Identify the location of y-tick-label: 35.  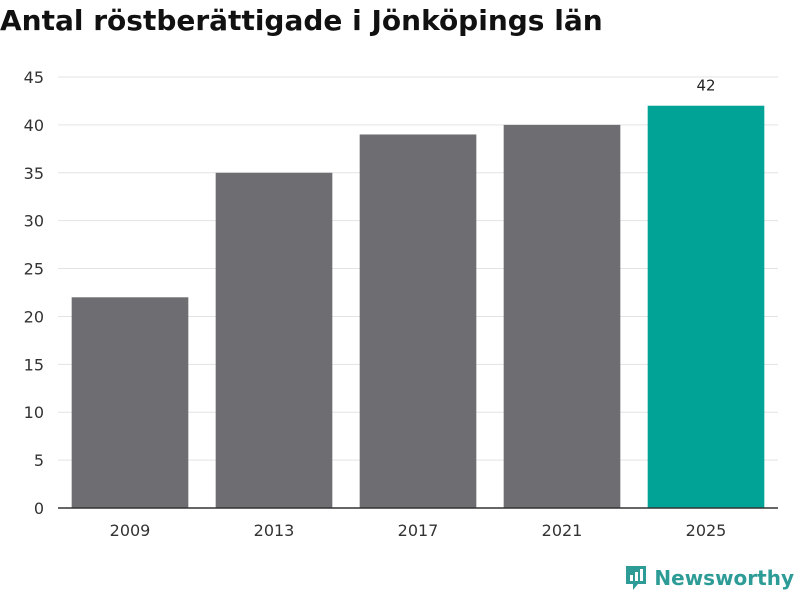
(34, 173).